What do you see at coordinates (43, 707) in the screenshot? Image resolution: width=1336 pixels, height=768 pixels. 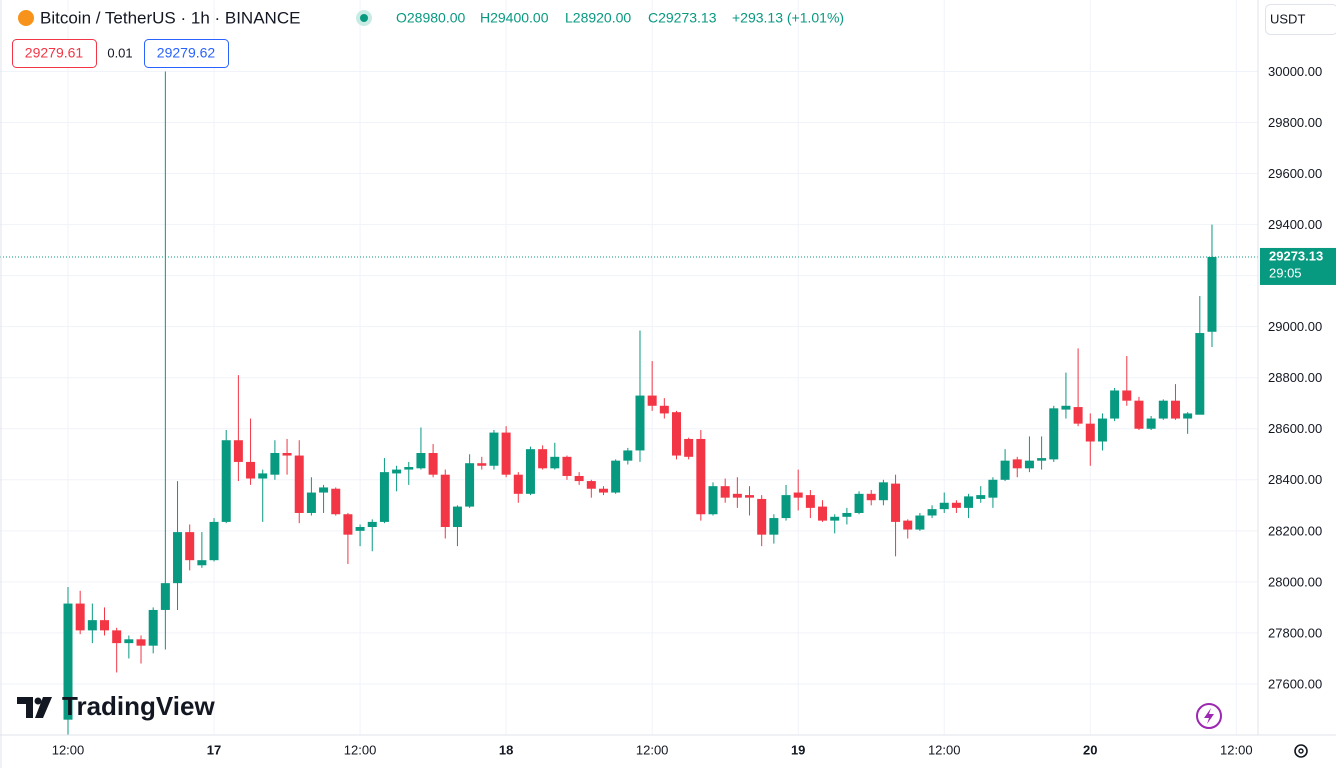 I see `logo-part` at bounding box center [43, 707].